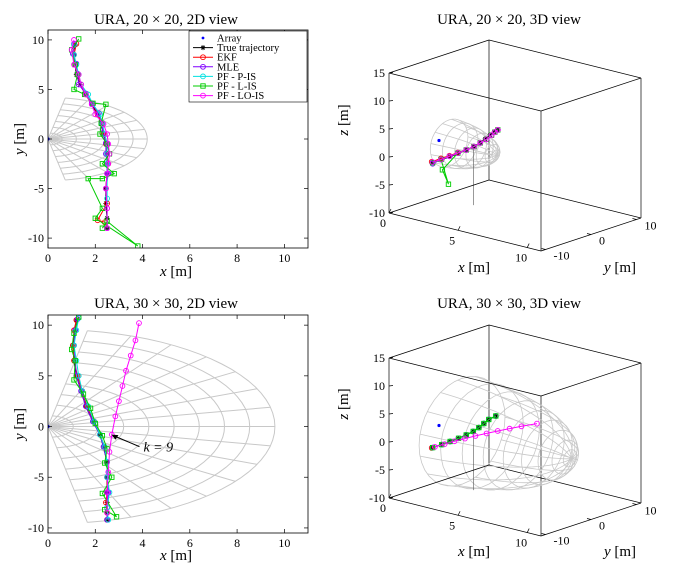  Describe the element at coordinates (619, 552) in the screenshot. I see `y-axis-label: y [m]` at that location.